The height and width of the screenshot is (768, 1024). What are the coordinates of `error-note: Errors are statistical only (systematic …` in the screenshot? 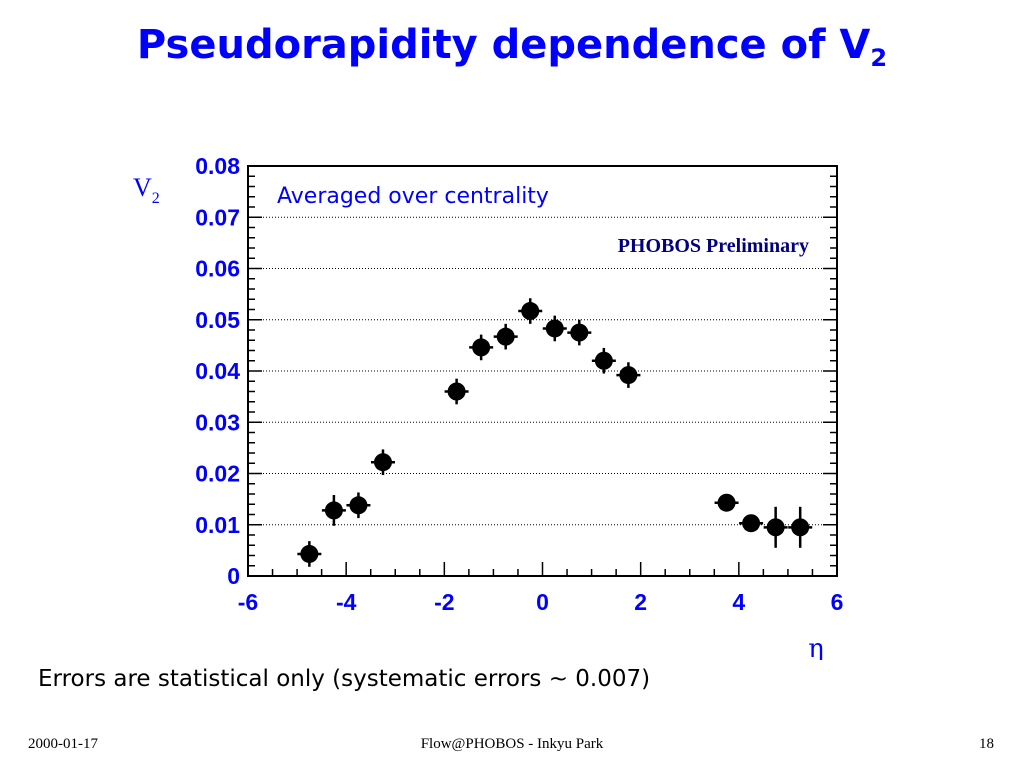 It's located at (344, 679).